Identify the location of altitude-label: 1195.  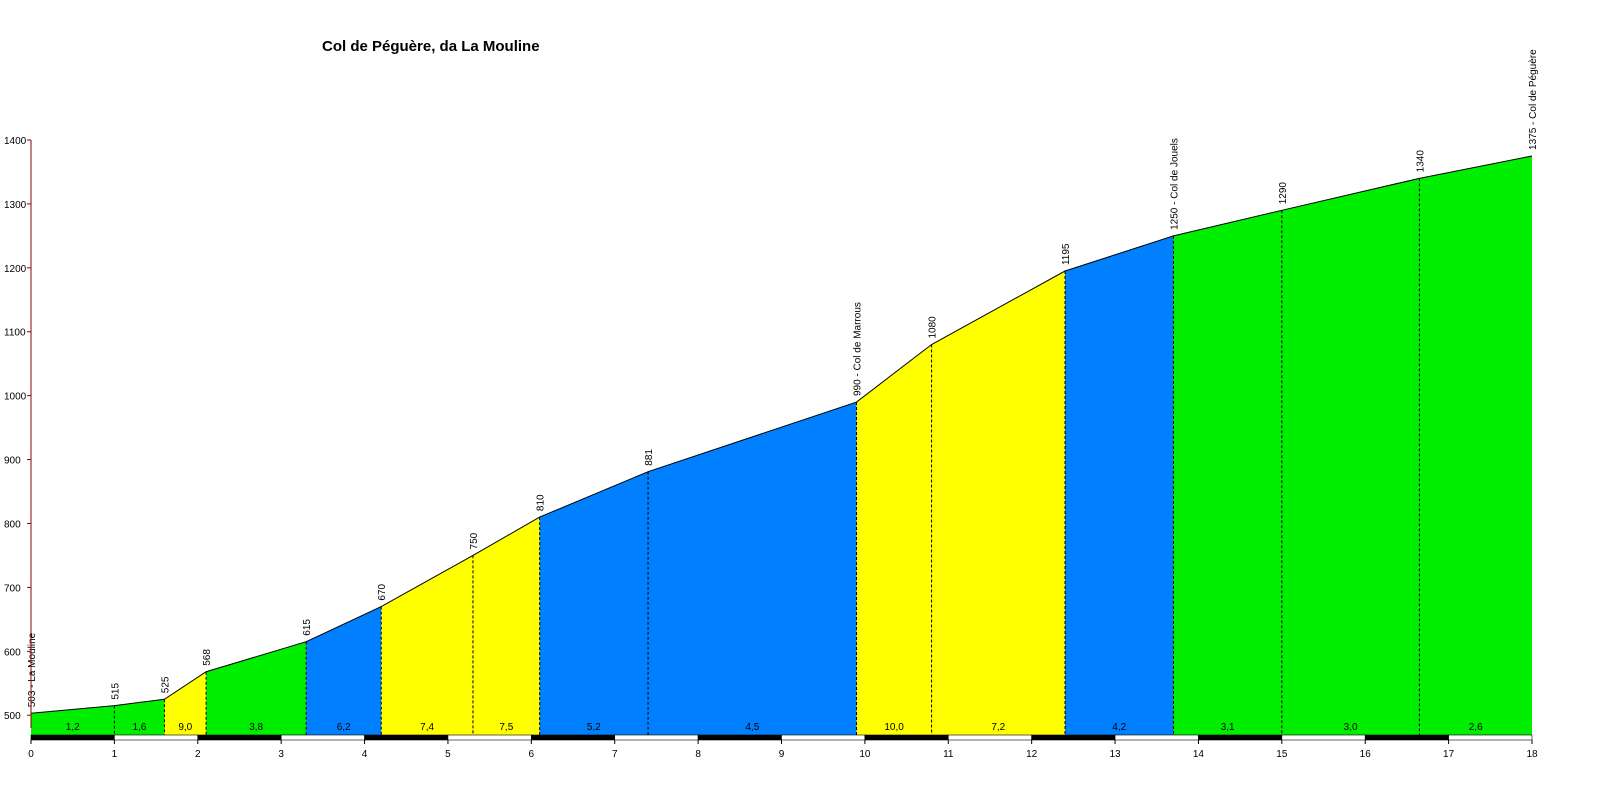
(1066, 254).